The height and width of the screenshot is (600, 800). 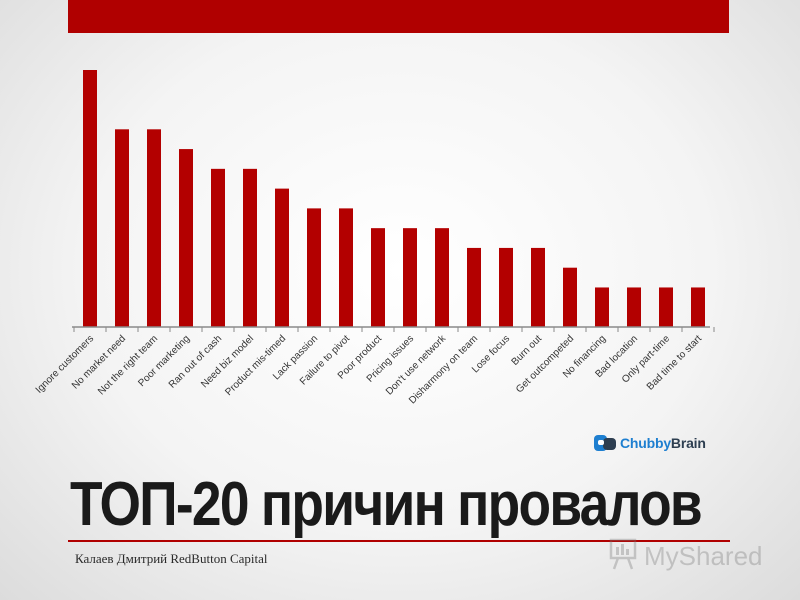 What do you see at coordinates (545, 364) in the screenshot?
I see `category-label: Get outcompeted` at bounding box center [545, 364].